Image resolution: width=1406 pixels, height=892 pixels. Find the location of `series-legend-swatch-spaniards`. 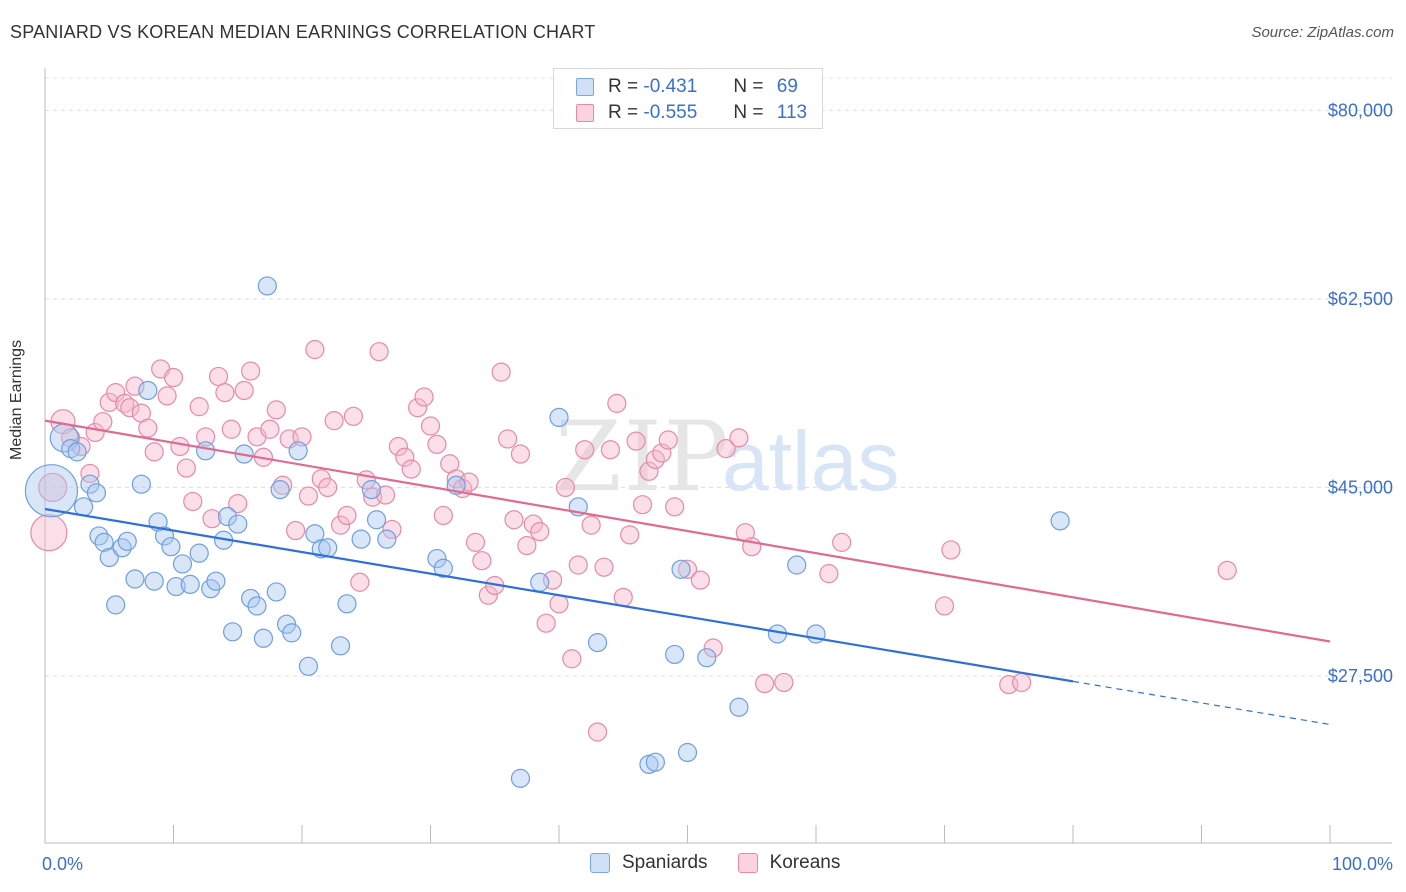

series-legend-swatch-spaniards is located at coordinates (600, 863).